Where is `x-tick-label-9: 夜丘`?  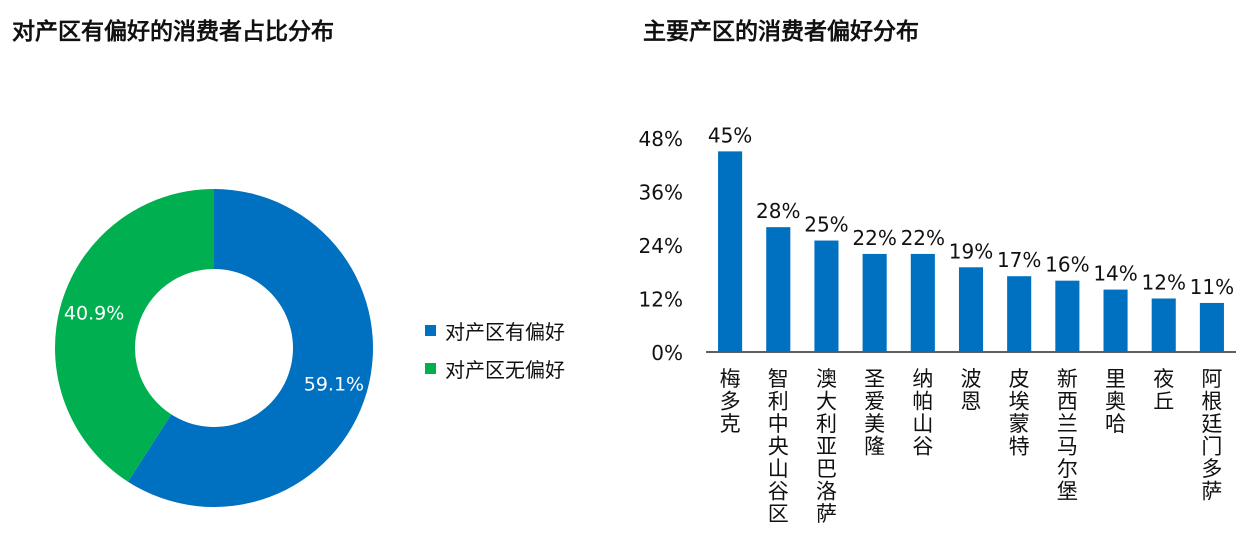 x-tick-label-9: 夜丘 is located at coordinates (1163, 390).